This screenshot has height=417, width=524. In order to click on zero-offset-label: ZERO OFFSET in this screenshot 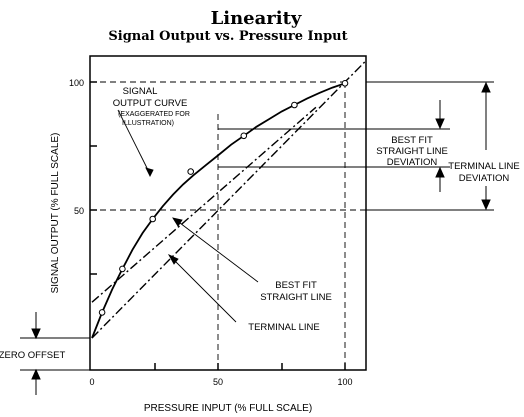, I will do `click(32, 355)`.